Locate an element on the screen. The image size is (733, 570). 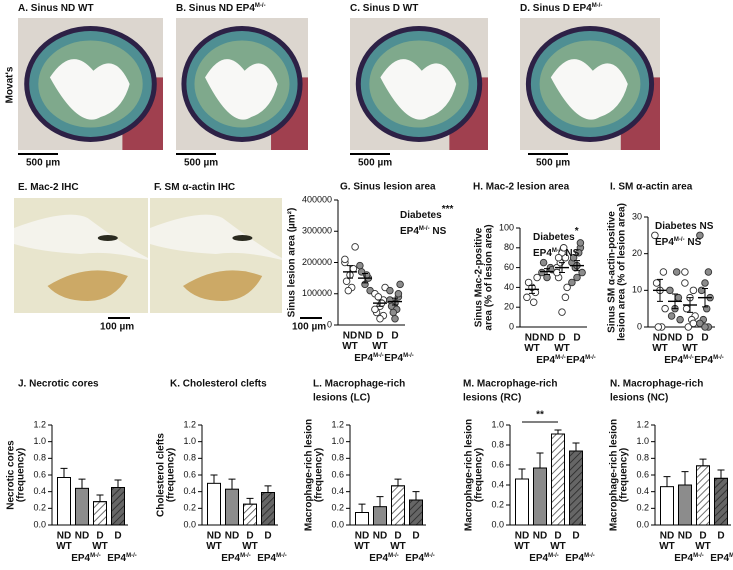
panel-title: A. Sinus ND WT is located at coordinates (56, 8).